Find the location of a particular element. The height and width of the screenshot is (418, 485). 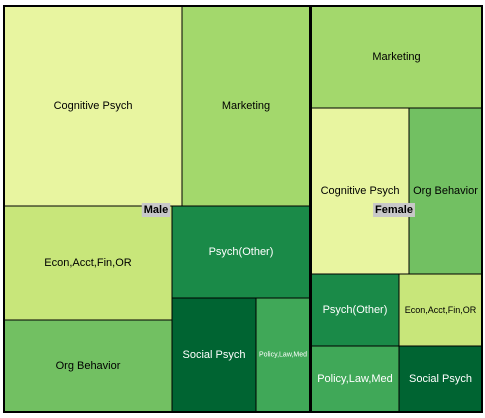

tile-male-org-behavior: Org Behavior is located at coordinates (88, 366).